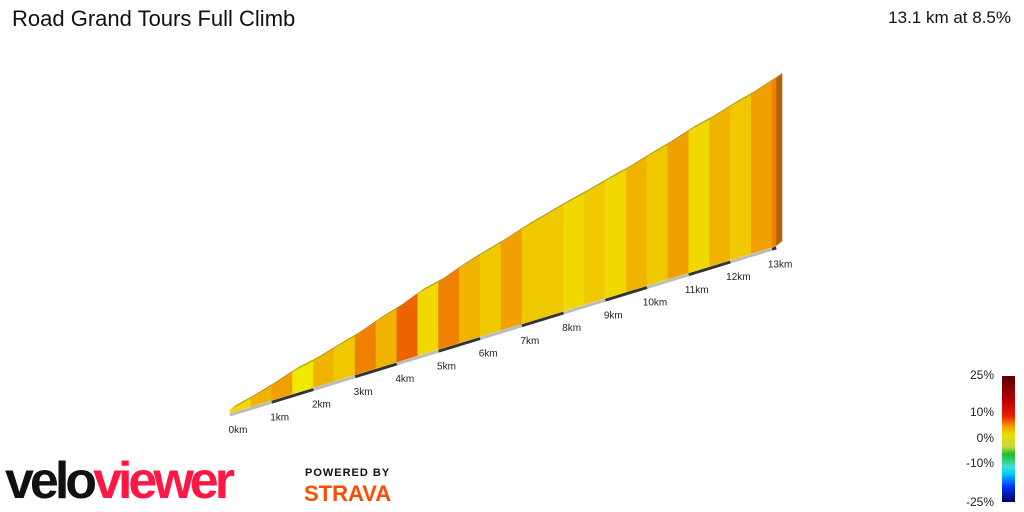 This screenshot has height=512, width=1024. I want to click on climb-summary: 13.1 km at 8.5%, so click(949, 17).